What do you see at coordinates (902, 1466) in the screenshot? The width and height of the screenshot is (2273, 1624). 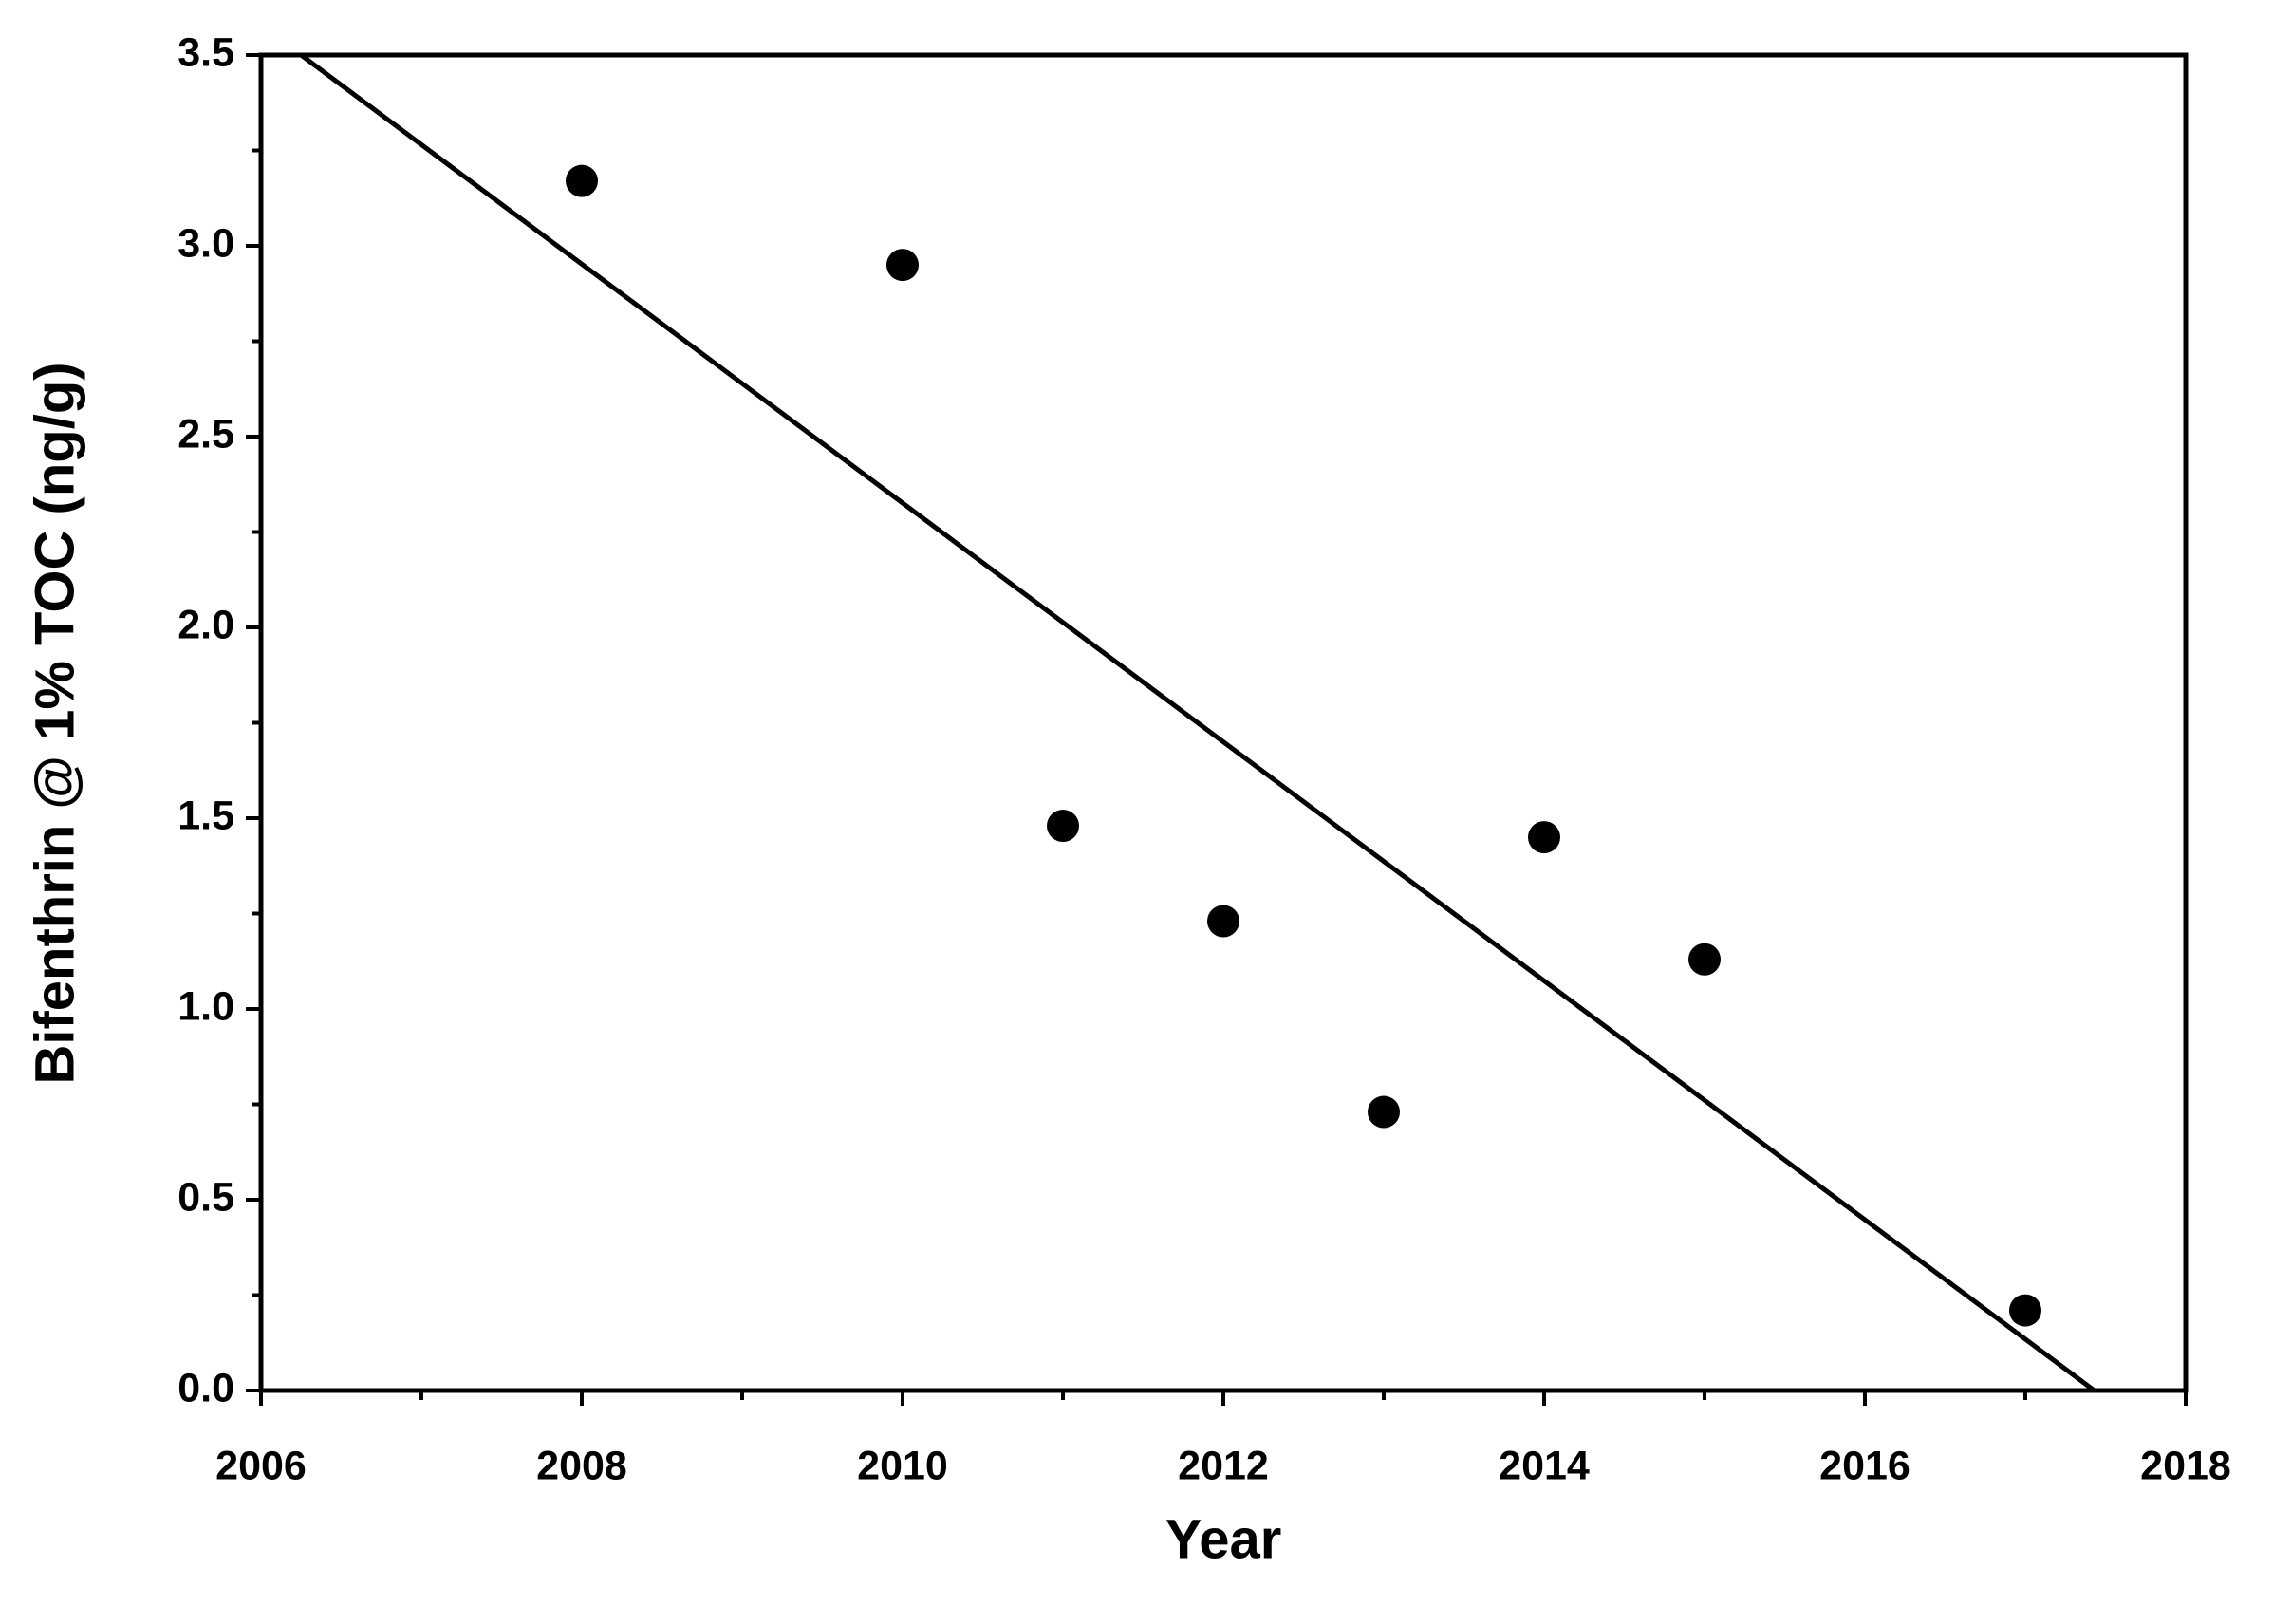 I see `x-tick-label: 2010` at bounding box center [902, 1466].